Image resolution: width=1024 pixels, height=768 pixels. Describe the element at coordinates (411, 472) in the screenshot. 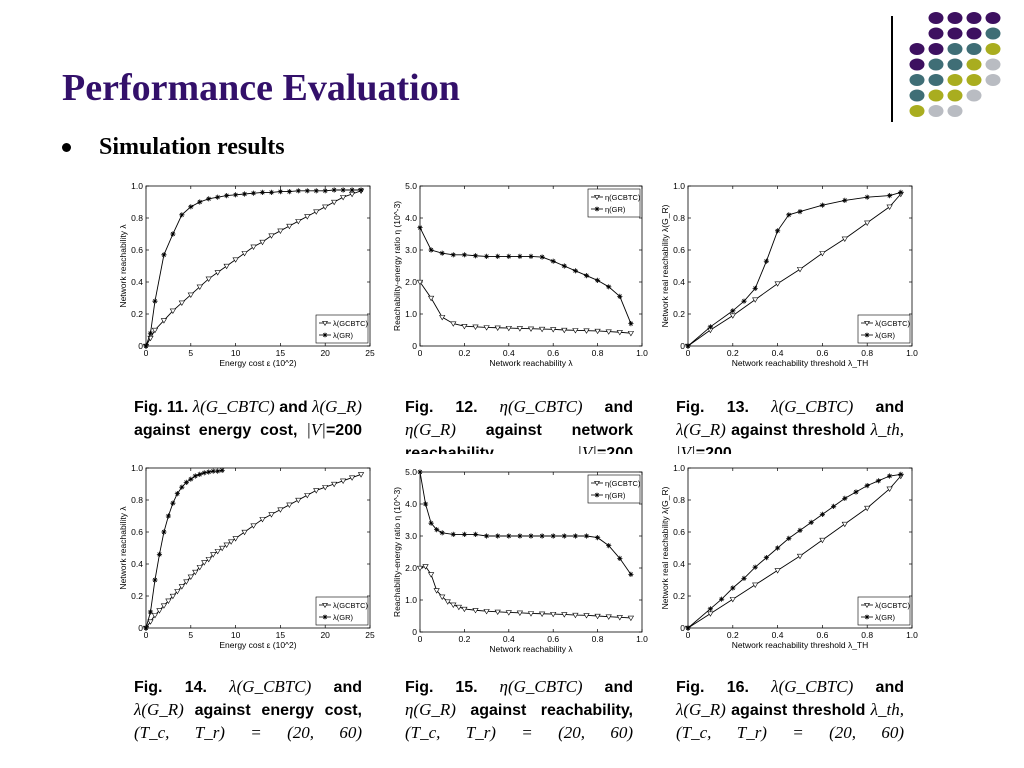

I see `y-tick-label: 5.0` at that location.